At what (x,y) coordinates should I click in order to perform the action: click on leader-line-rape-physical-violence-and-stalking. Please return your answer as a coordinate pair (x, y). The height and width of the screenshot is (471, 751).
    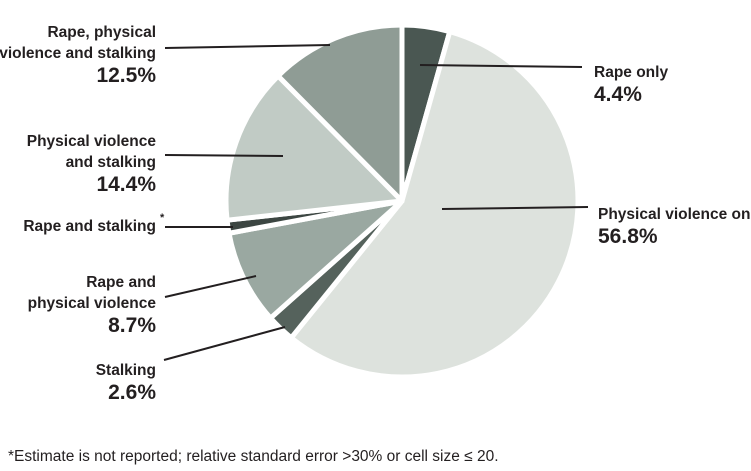
    Looking at the image, I should click on (247, 46).